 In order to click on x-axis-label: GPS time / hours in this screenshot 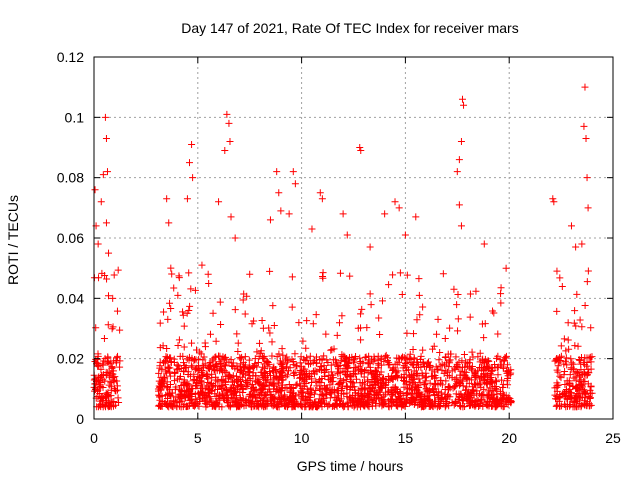, I will do `click(350, 466)`.